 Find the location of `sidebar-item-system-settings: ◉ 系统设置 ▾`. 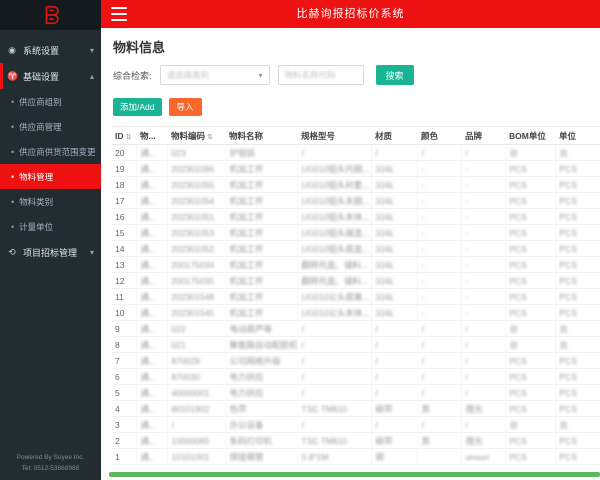

sidebar-item-system-settings: ◉ 系统设置 ▾ is located at coordinates (50, 50).